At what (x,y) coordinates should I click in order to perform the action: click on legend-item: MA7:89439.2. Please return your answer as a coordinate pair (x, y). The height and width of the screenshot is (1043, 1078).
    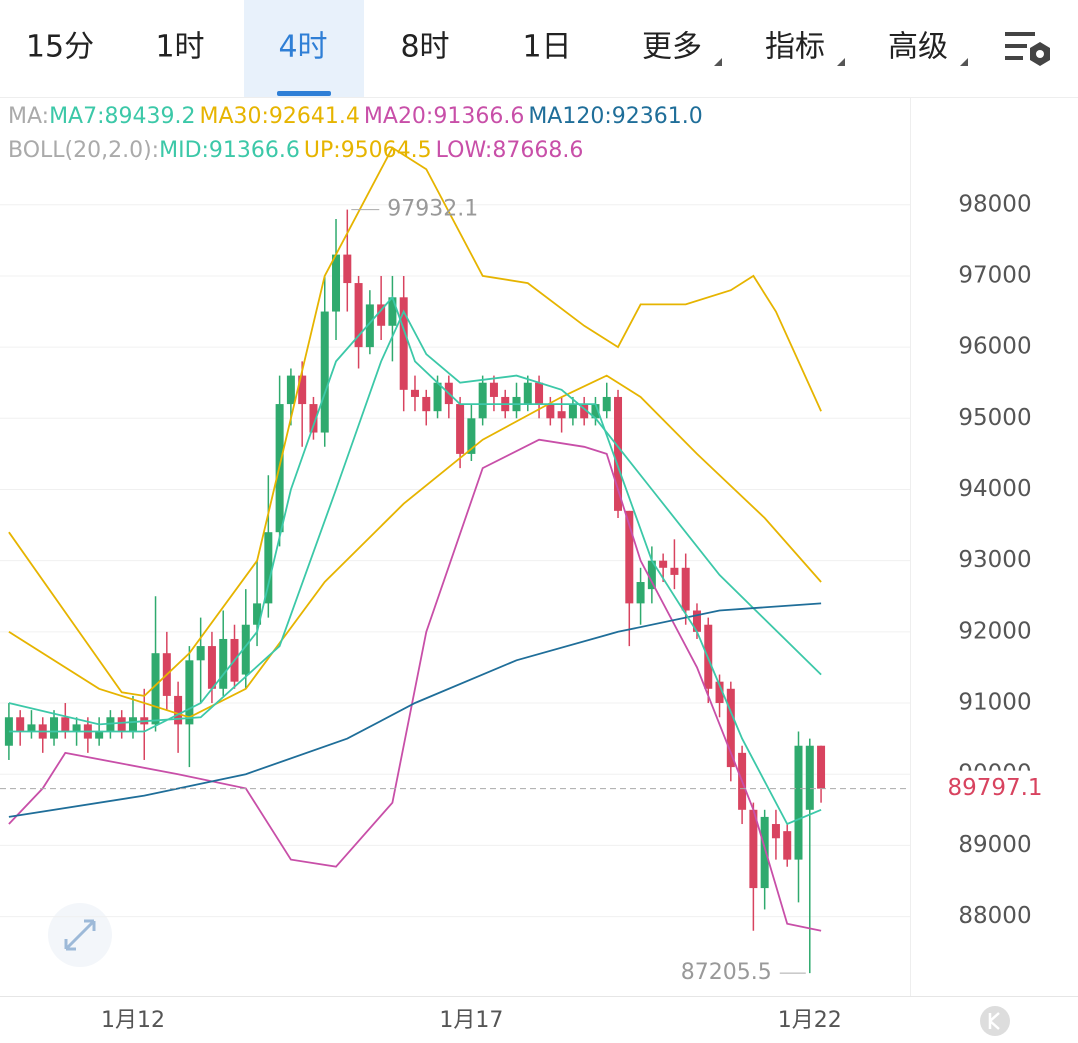
    Looking at the image, I should click on (122, 116).